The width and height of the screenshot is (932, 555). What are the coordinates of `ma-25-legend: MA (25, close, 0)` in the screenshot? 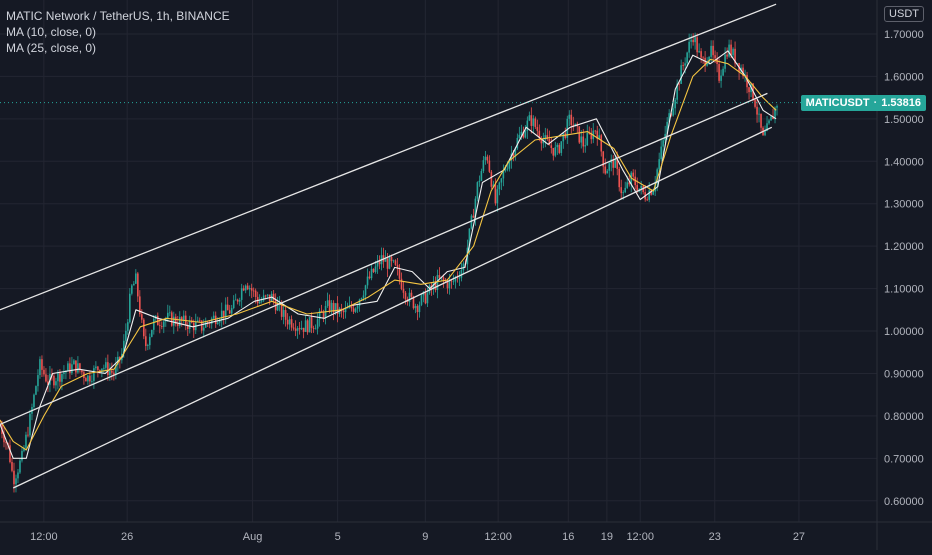 It's located at (51, 48).